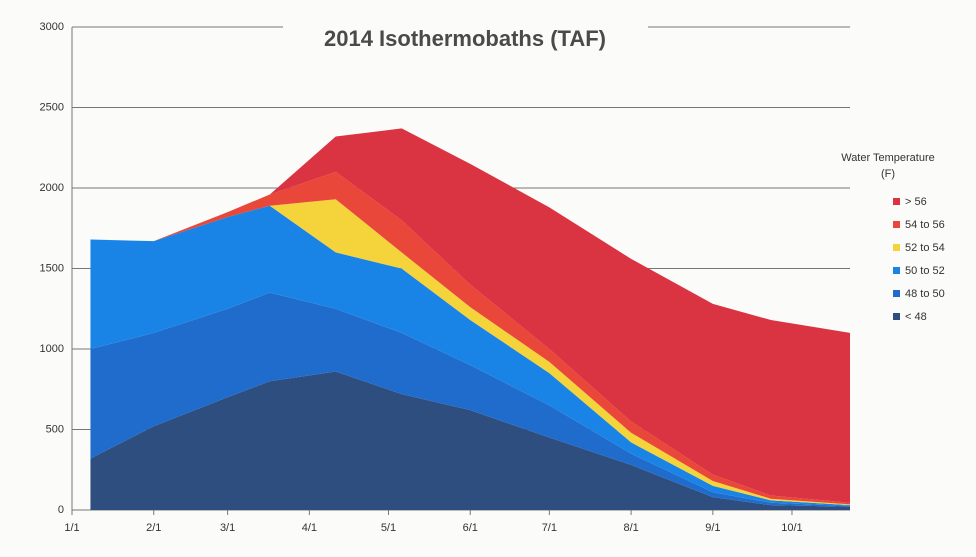  Describe the element at coordinates (227, 528) in the screenshot. I see `x-tick-label: 3/1` at that location.